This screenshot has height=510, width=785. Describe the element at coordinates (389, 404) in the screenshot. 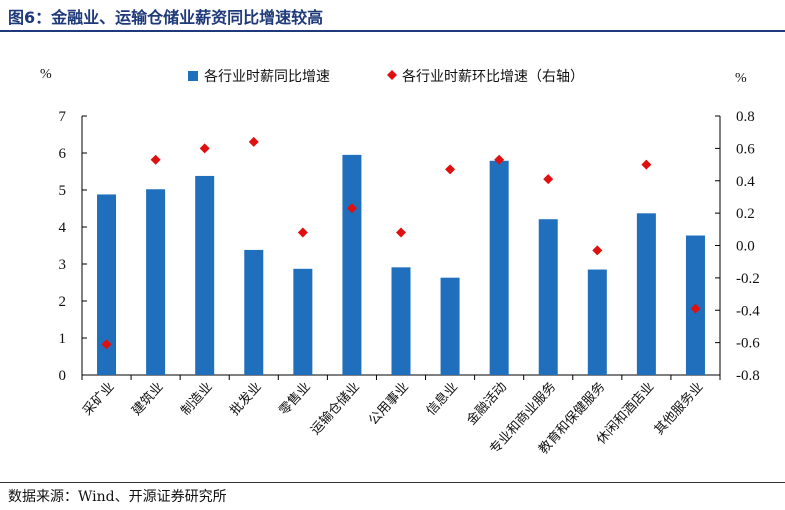

I see `category-label: 公用事业` at that location.